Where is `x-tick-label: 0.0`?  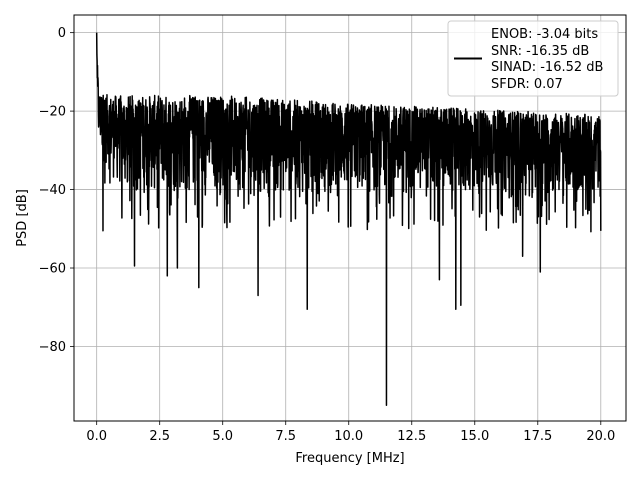 x-tick-label: 0.0 is located at coordinates (96, 436).